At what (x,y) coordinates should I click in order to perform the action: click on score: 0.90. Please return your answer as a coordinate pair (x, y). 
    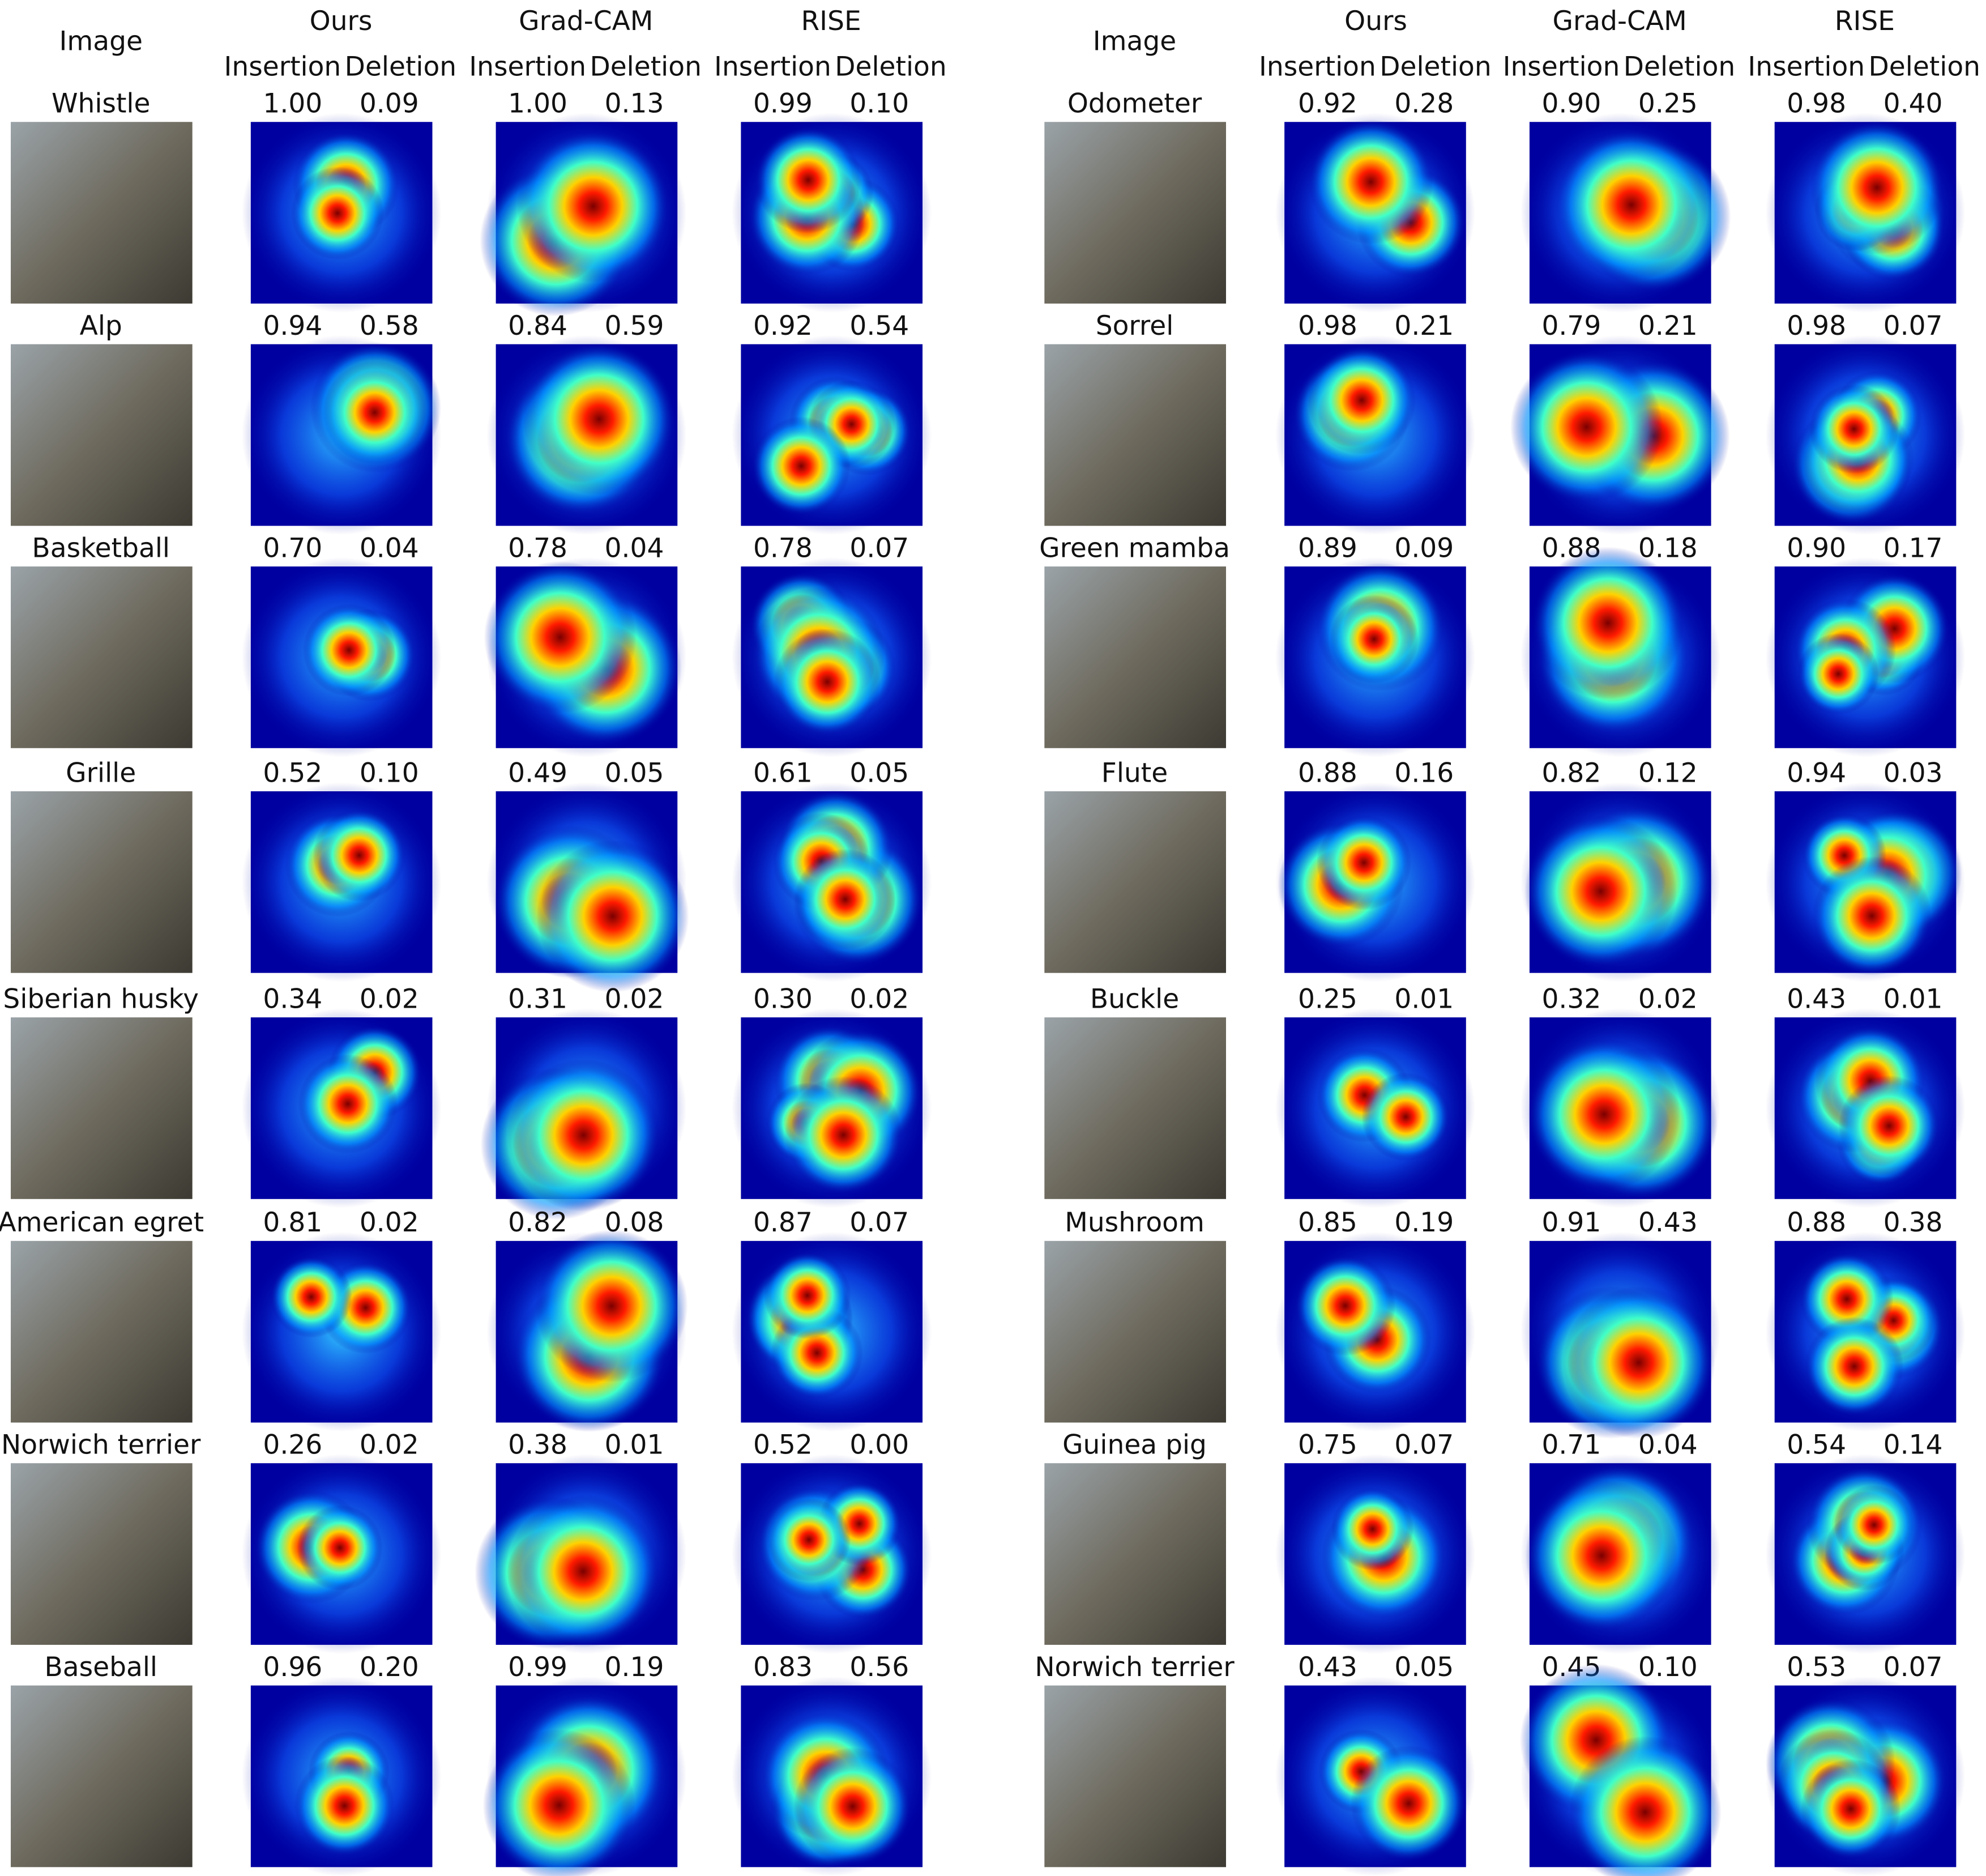
    Looking at the image, I should click on (1571, 104).